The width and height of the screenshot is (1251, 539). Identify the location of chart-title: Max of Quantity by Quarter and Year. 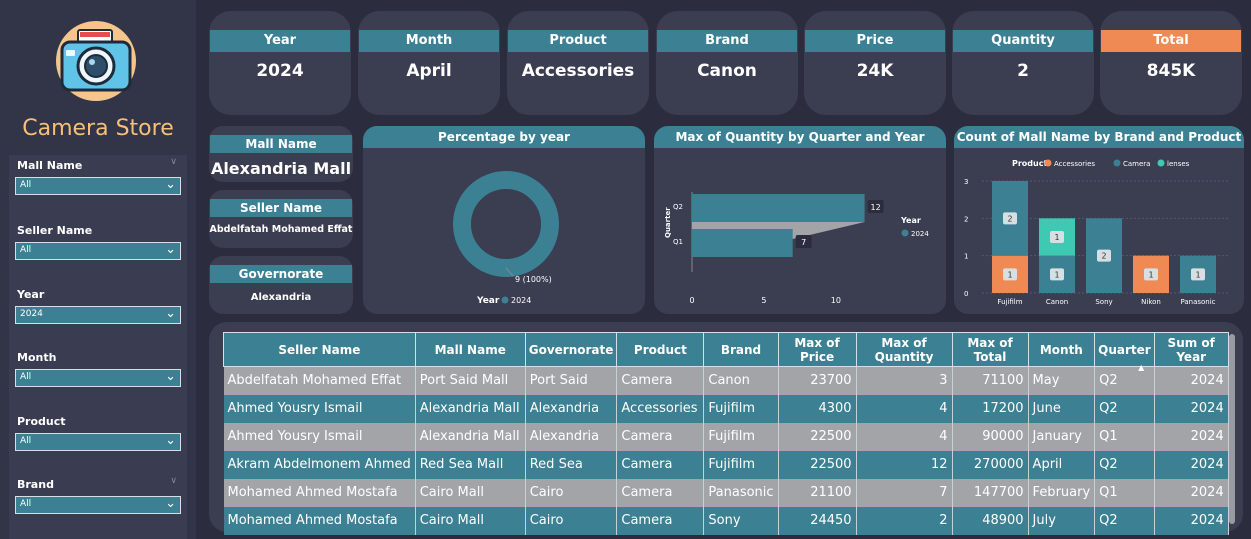
(800, 137).